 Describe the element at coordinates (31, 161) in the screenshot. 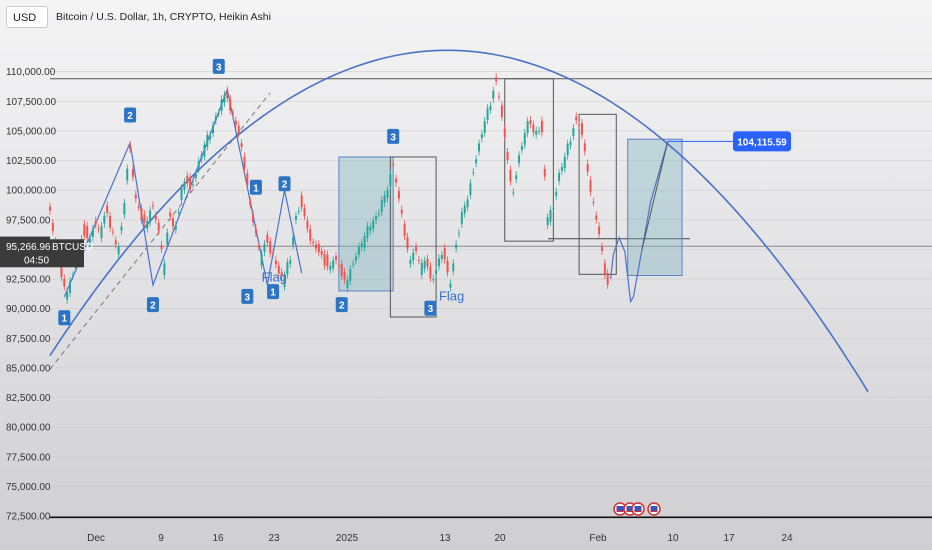

I see `y-tick-label: 102,500.00` at that location.